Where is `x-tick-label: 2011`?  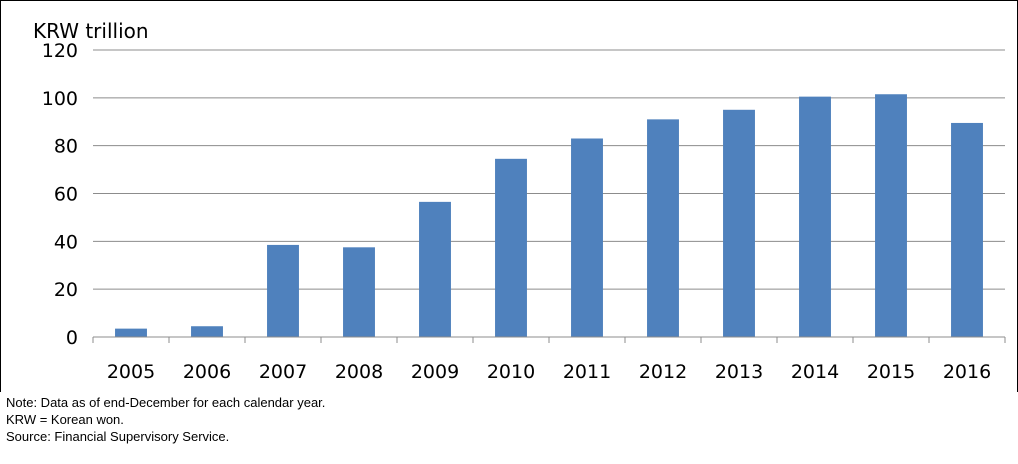 x-tick-label: 2011 is located at coordinates (587, 372).